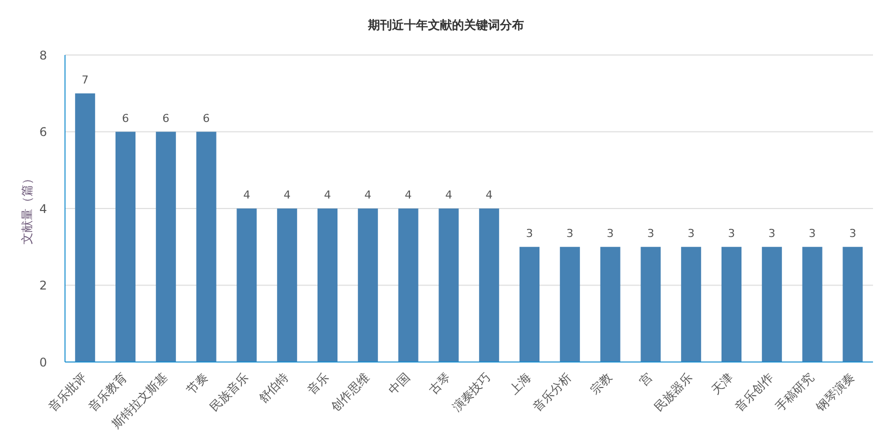 Image resolution: width=892 pixels, height=448 pixels. Describe the element at coordinates (43, 55) in the screenshot. I see `y-tick-label: 8` at that location.